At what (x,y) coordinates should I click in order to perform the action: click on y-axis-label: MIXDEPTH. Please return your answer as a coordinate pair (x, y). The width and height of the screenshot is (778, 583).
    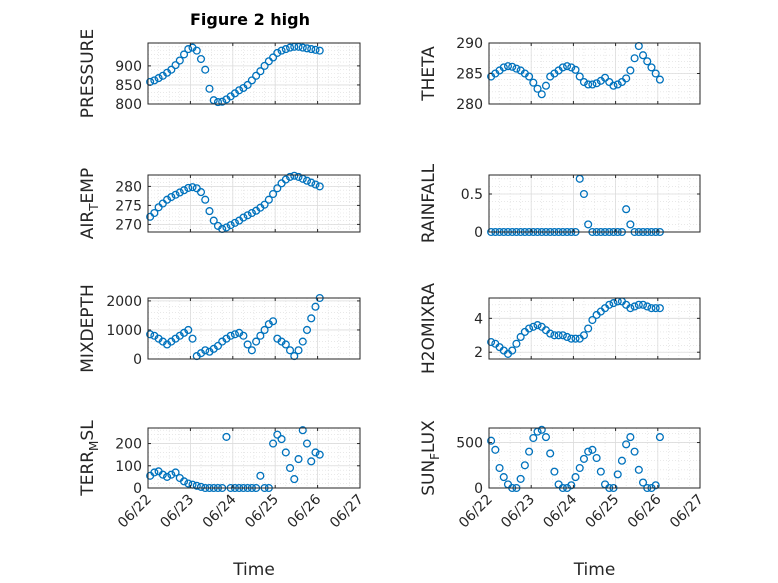
    Looking at the image, I should click on (88, 328).